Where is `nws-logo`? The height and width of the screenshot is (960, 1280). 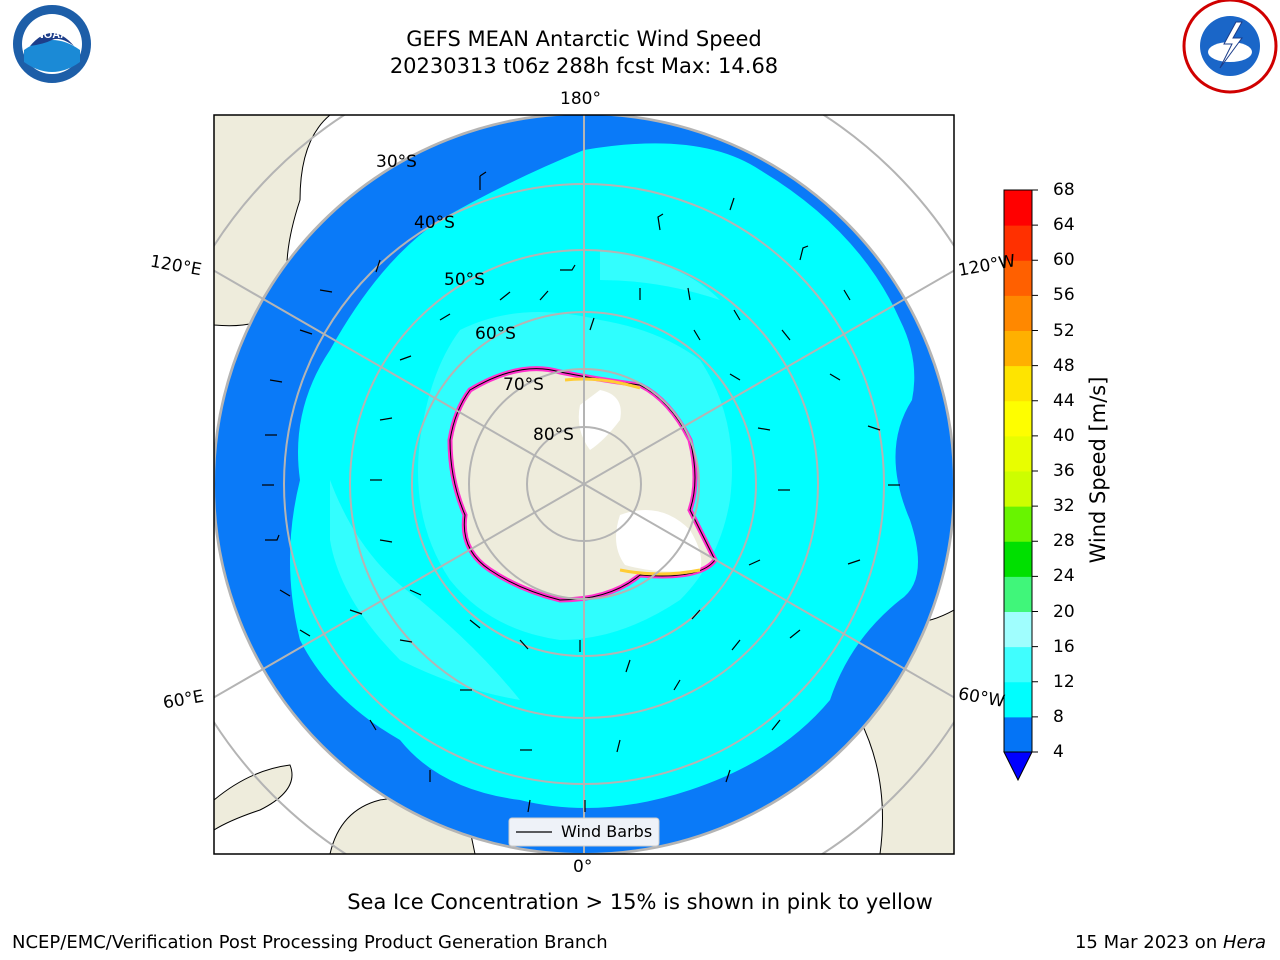
nws-logo is located at coordinates (1230, 47).